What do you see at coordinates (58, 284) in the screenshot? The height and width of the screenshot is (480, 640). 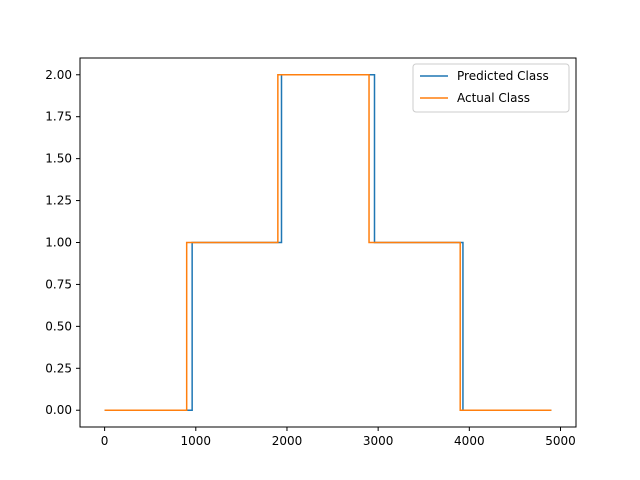 I see `y-tick-label: 0.75` at bounding box center [58, 284].